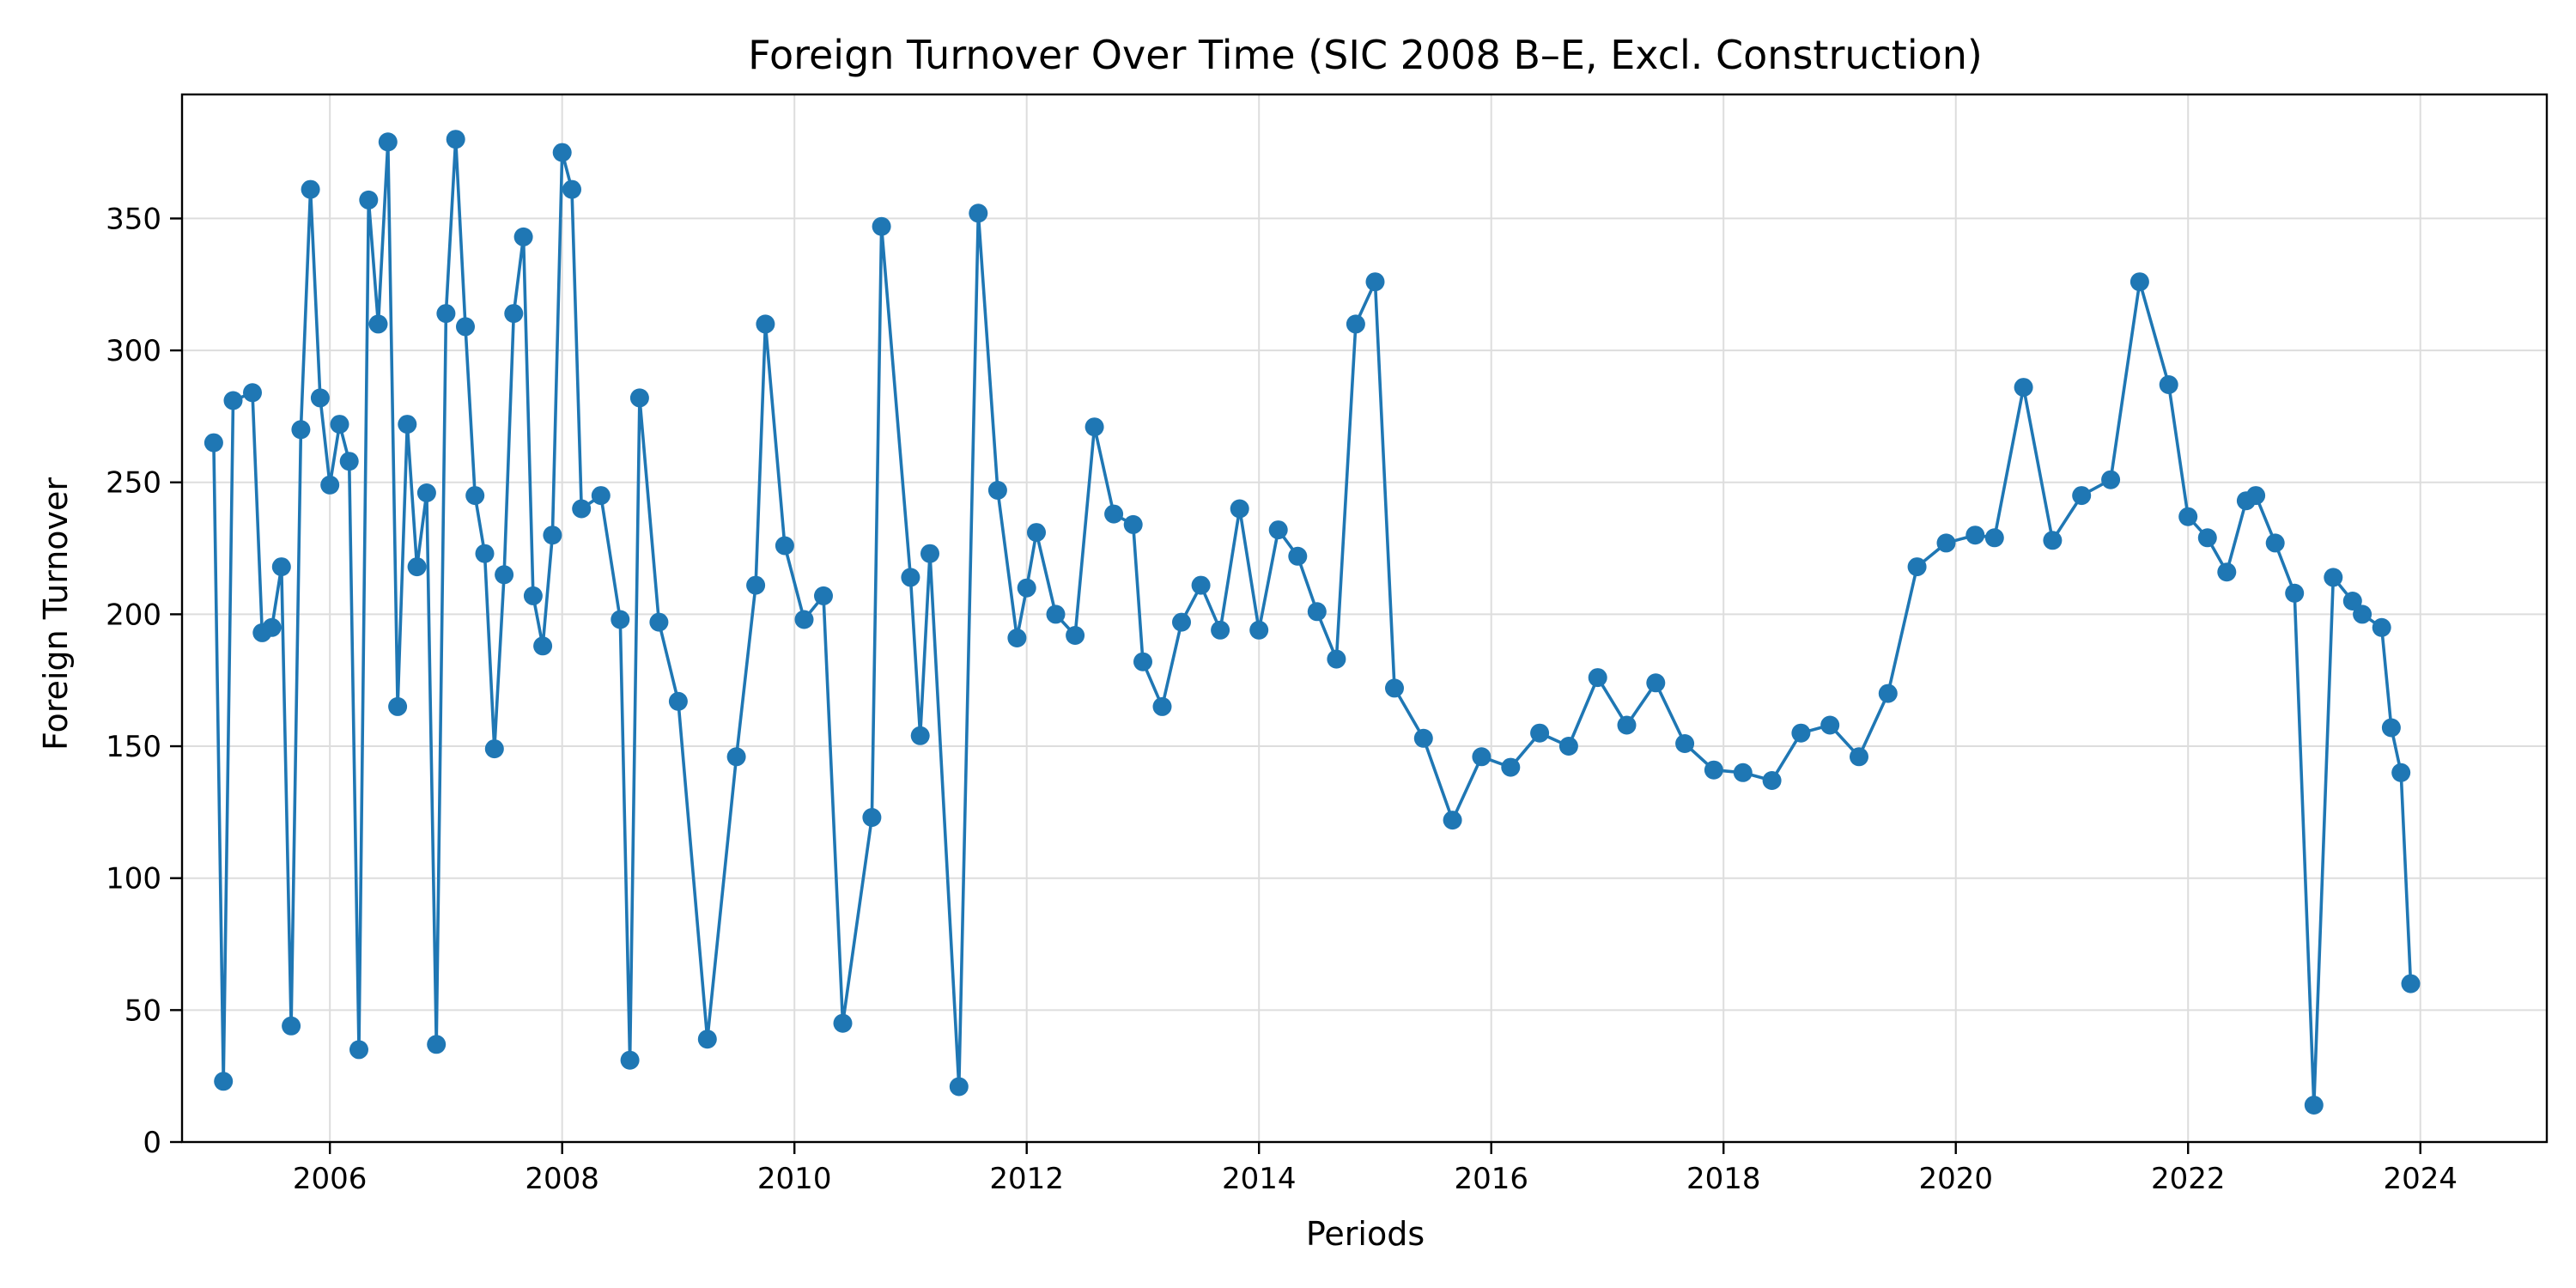 The width and height of the screenshot is (2576, 1288). I want to click on y-tick-label: 50, so click(143, 1010).